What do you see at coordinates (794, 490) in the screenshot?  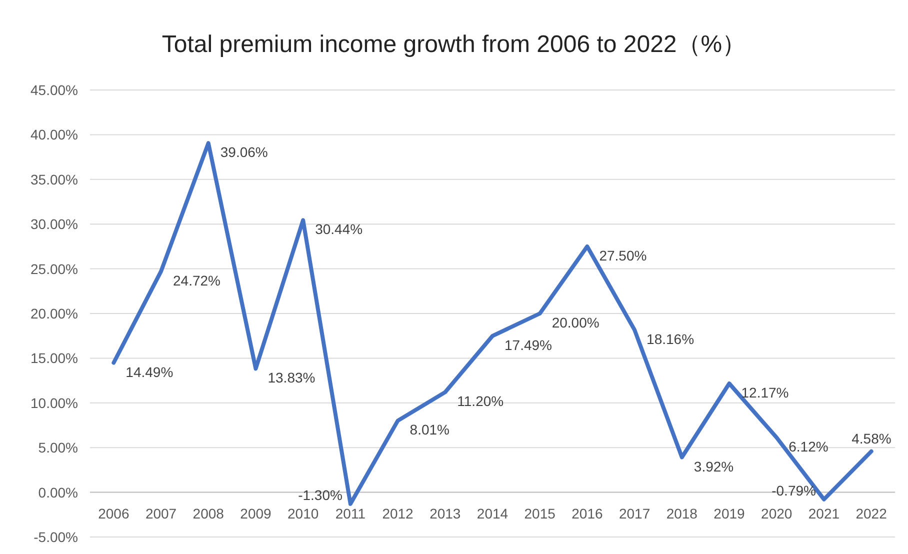 I see `data-label: -0.79%` at bounding box center [794, 490].